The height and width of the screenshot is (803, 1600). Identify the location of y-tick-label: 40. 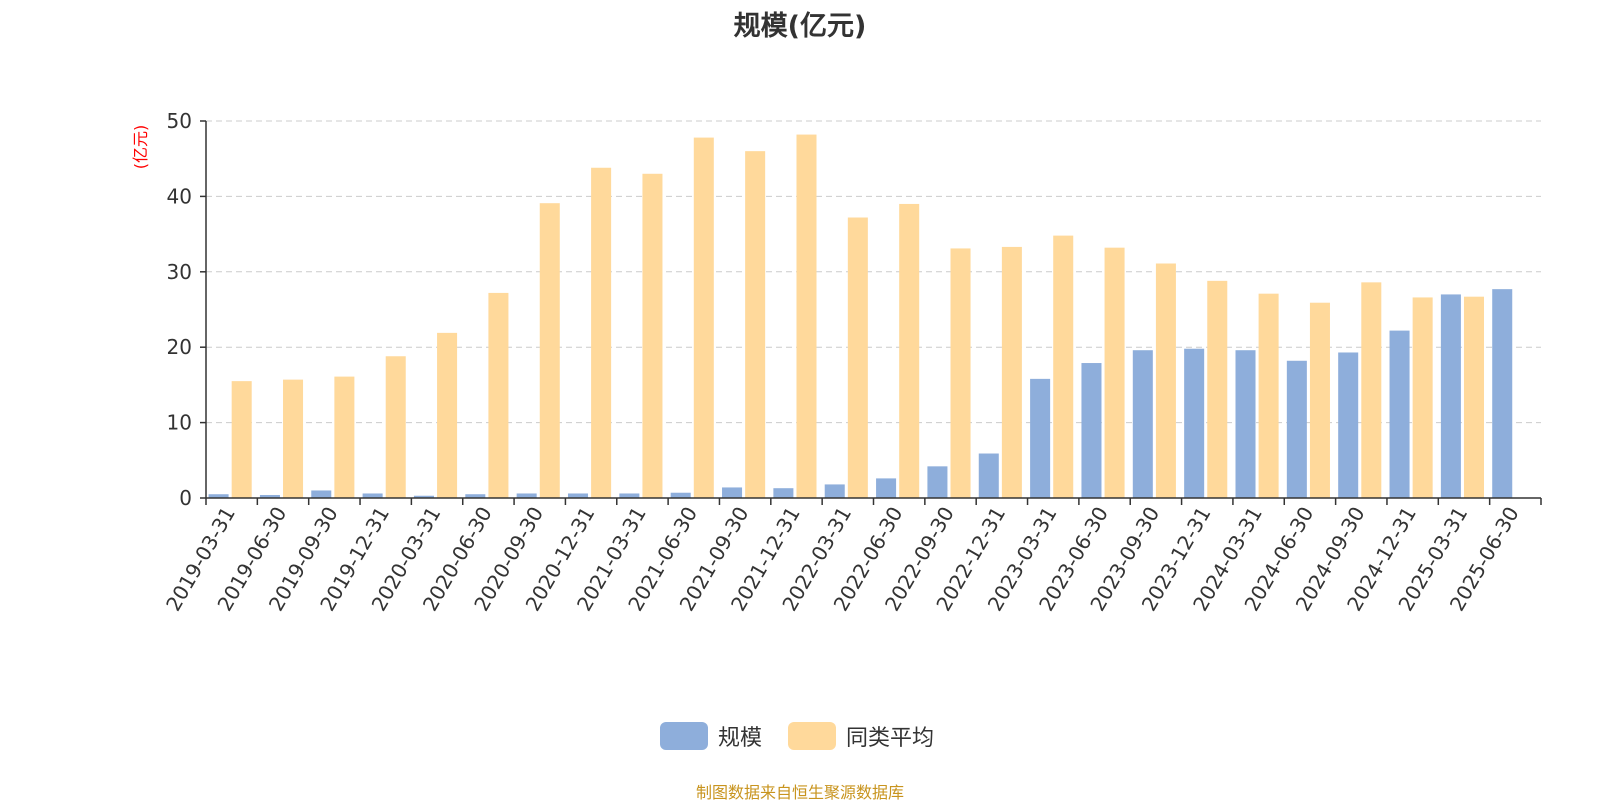
(179, 196).